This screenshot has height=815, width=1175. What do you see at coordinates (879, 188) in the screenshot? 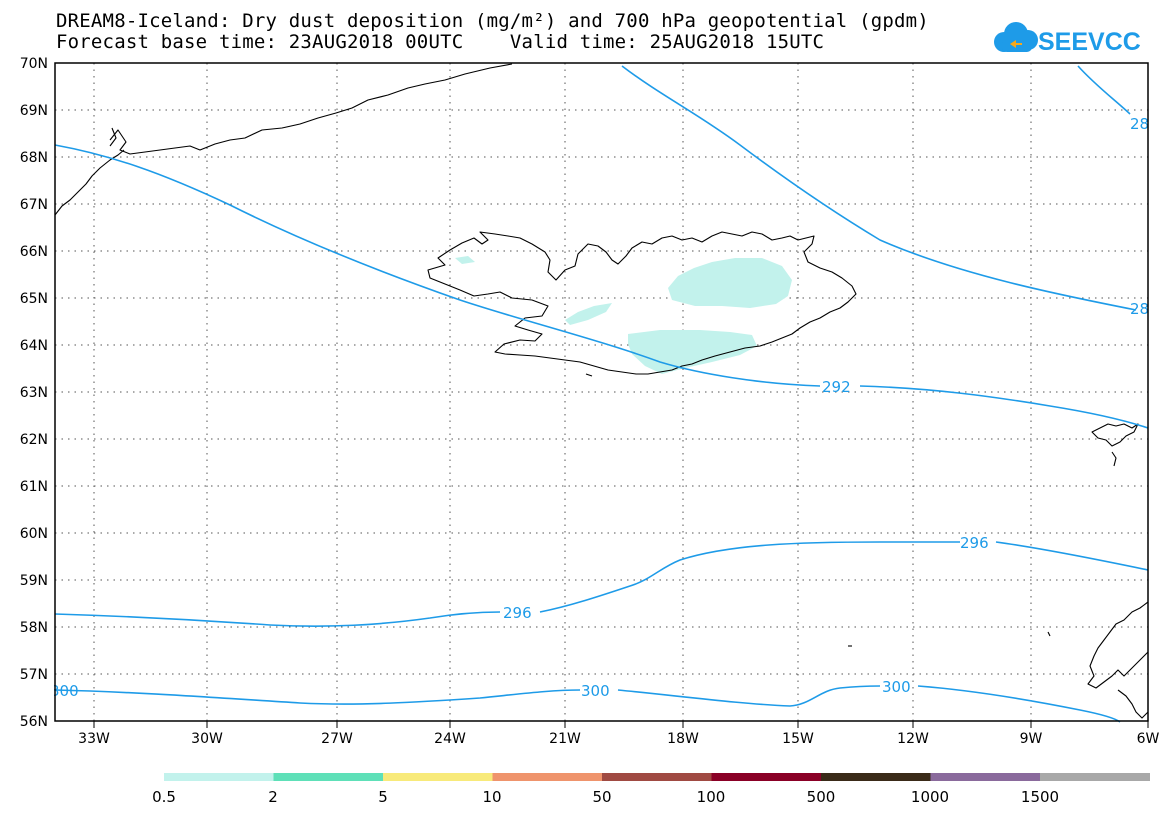
I see `contour-288-upper` at bounding box center [879, 188].